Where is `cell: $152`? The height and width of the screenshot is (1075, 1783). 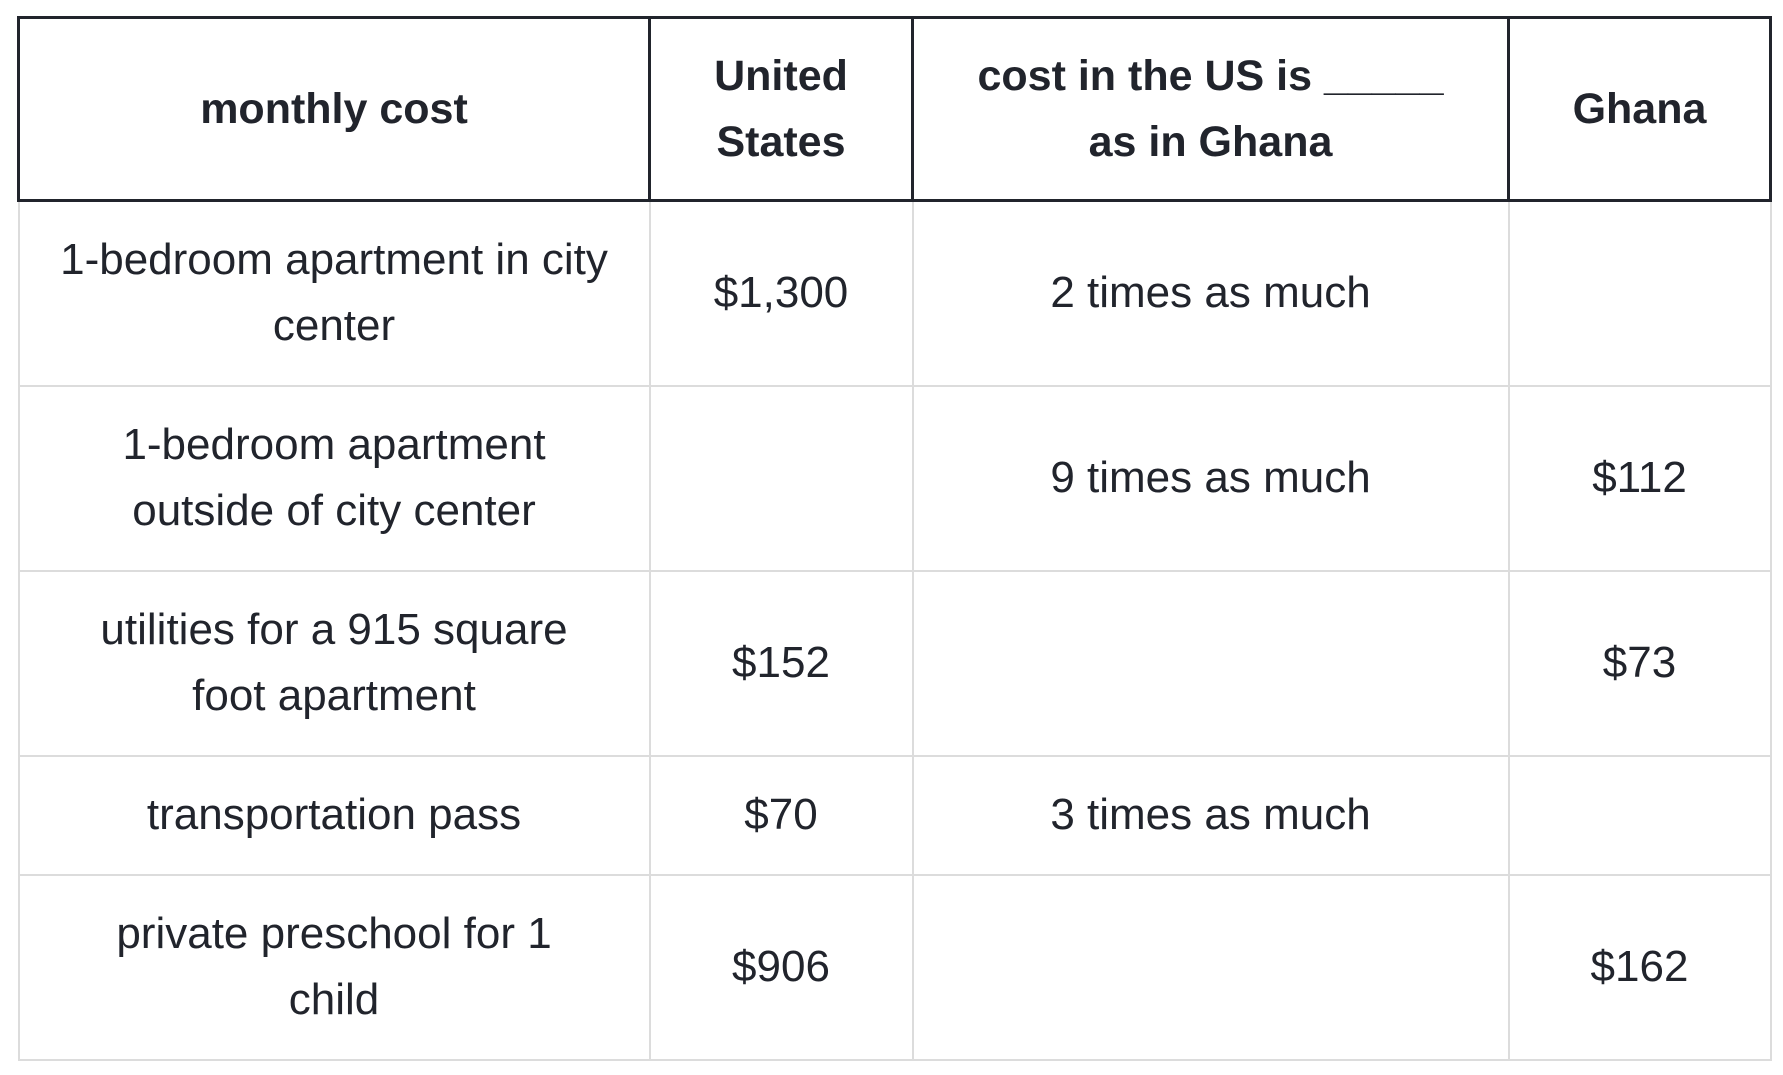 cell: $152 is located at coordinates (781, 663).